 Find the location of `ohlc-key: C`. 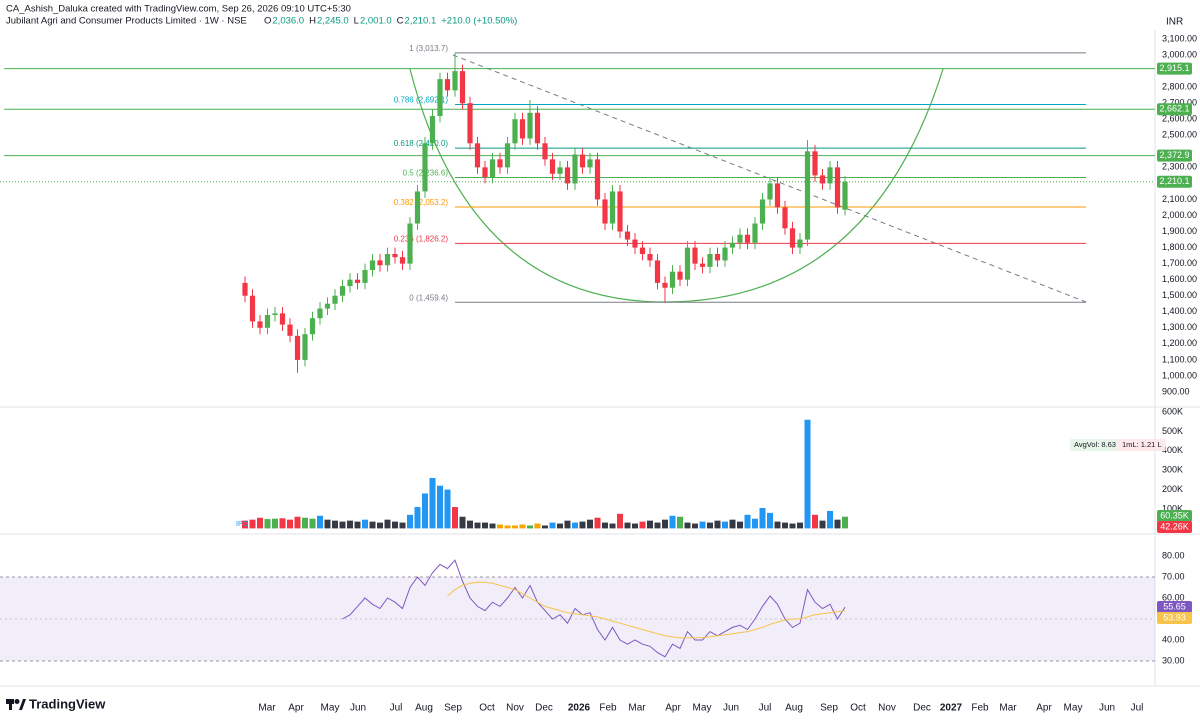

ohlc-key: C is located at coordinates (400, 21).